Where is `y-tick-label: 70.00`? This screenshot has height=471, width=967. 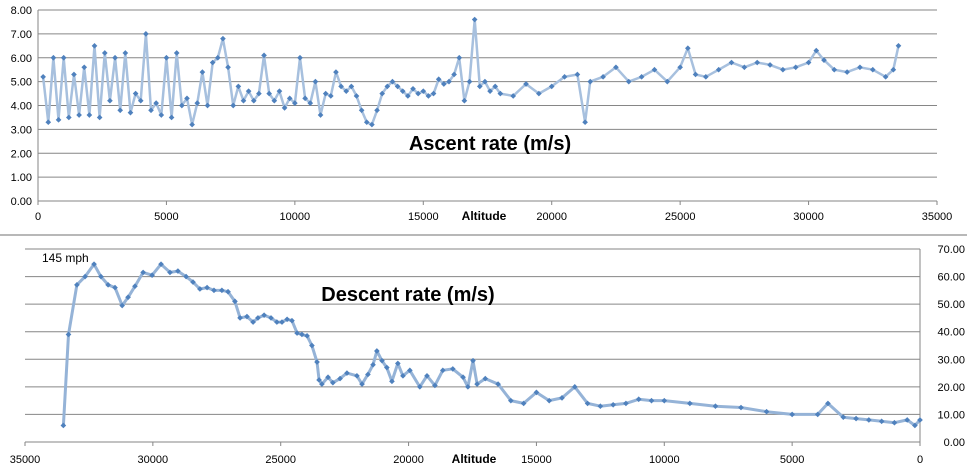 y-tick-label: 70.00 is located at coordinates (951, 250).